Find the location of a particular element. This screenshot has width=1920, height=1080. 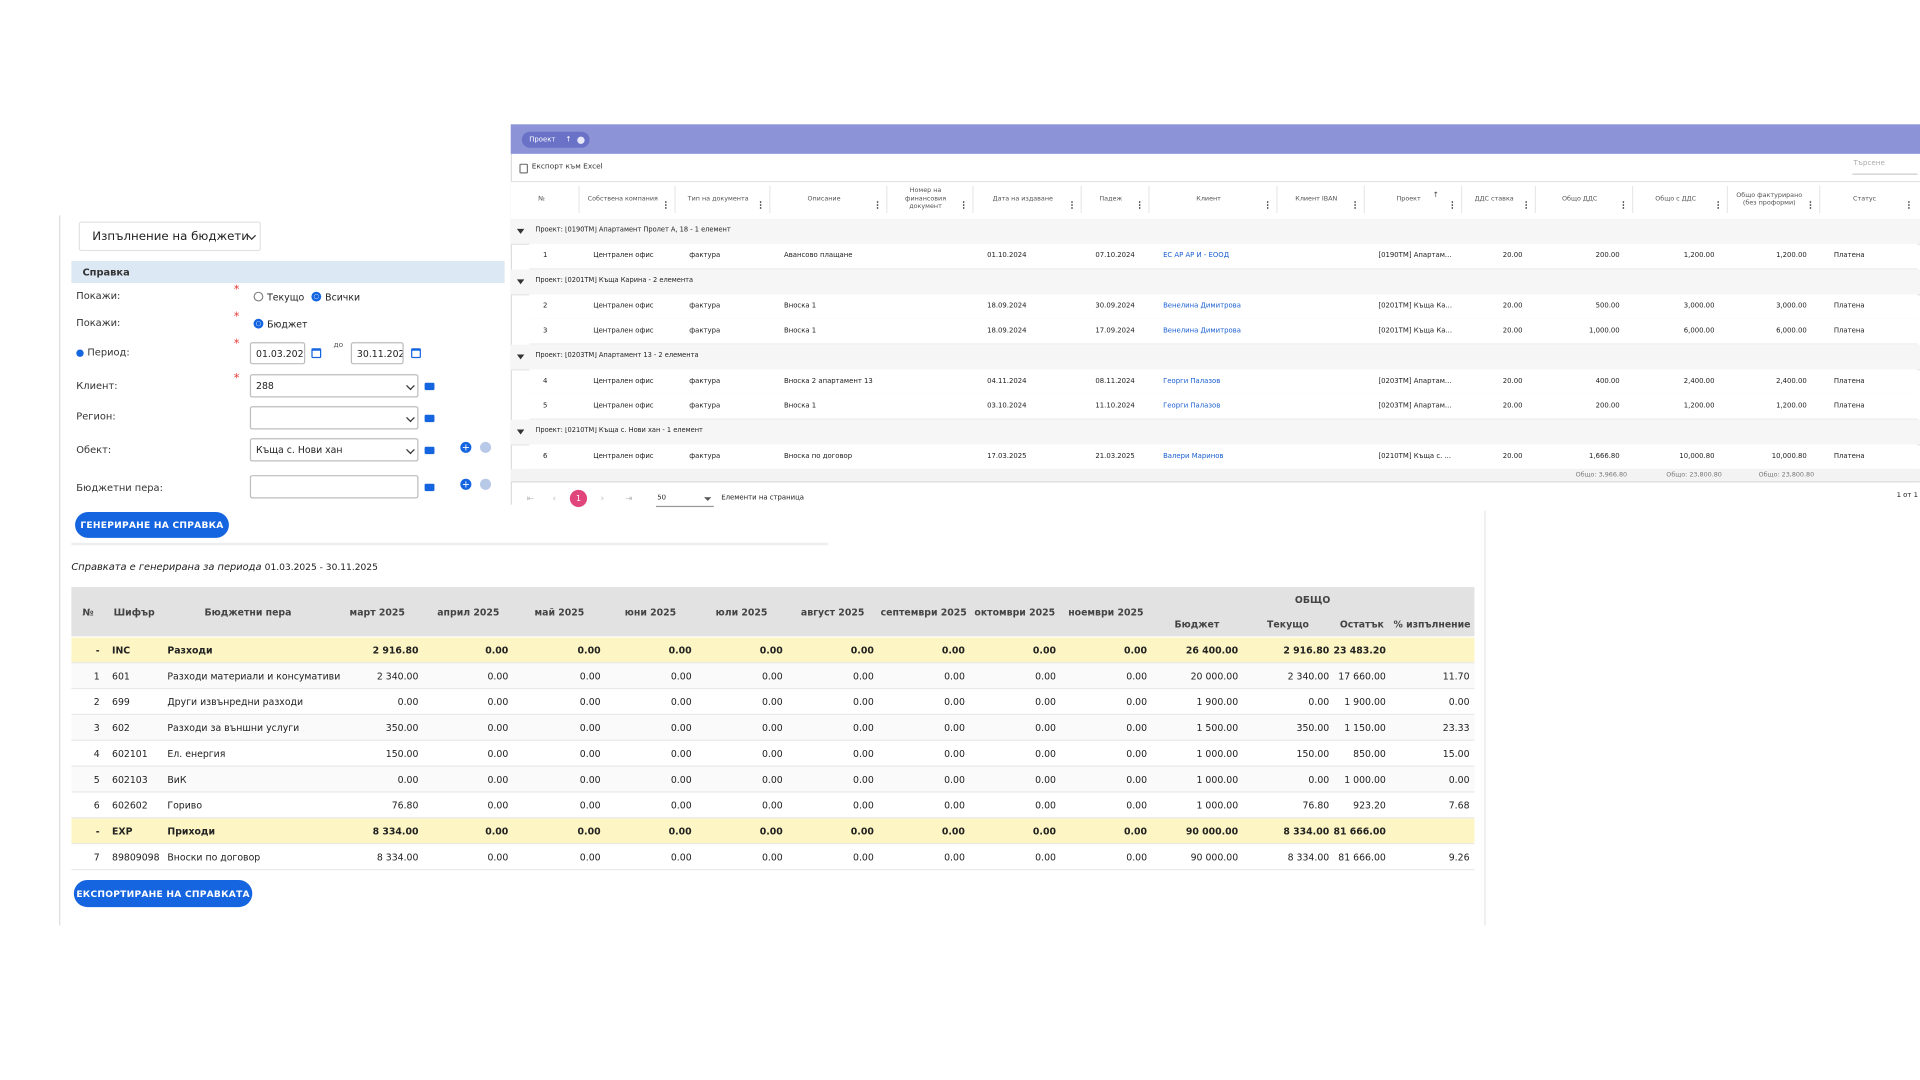

client-select: 288 is located at coordinates (334, 386).